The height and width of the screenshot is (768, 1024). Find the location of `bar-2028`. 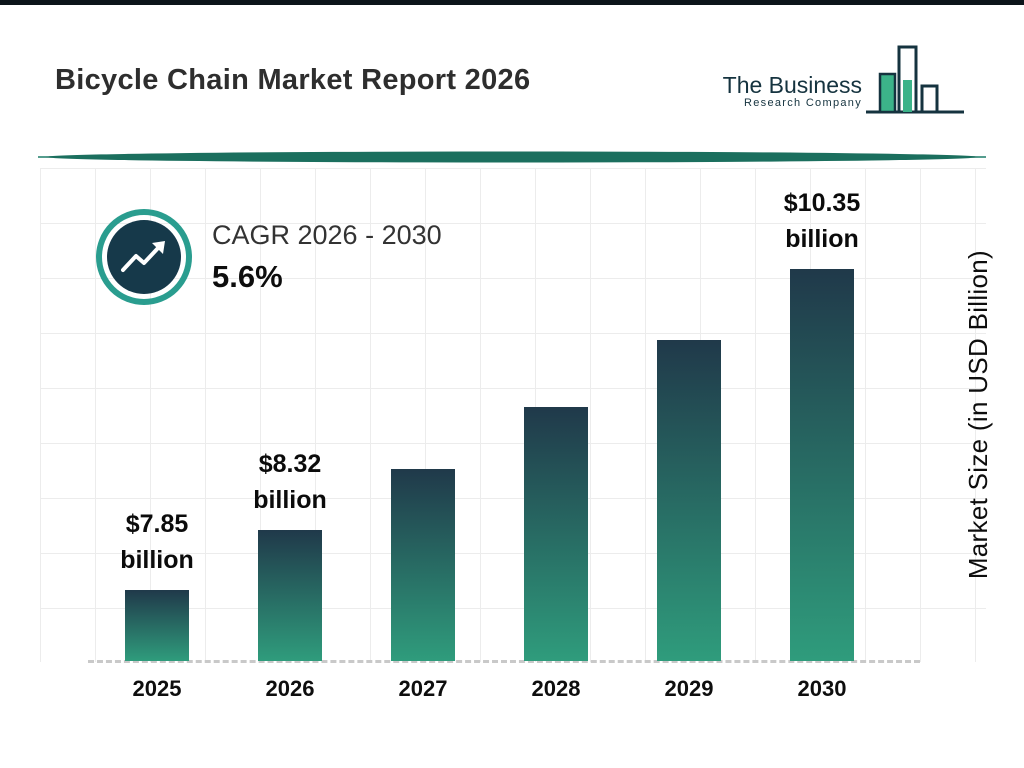

bar-2028 is located at coordinates (556, 534).